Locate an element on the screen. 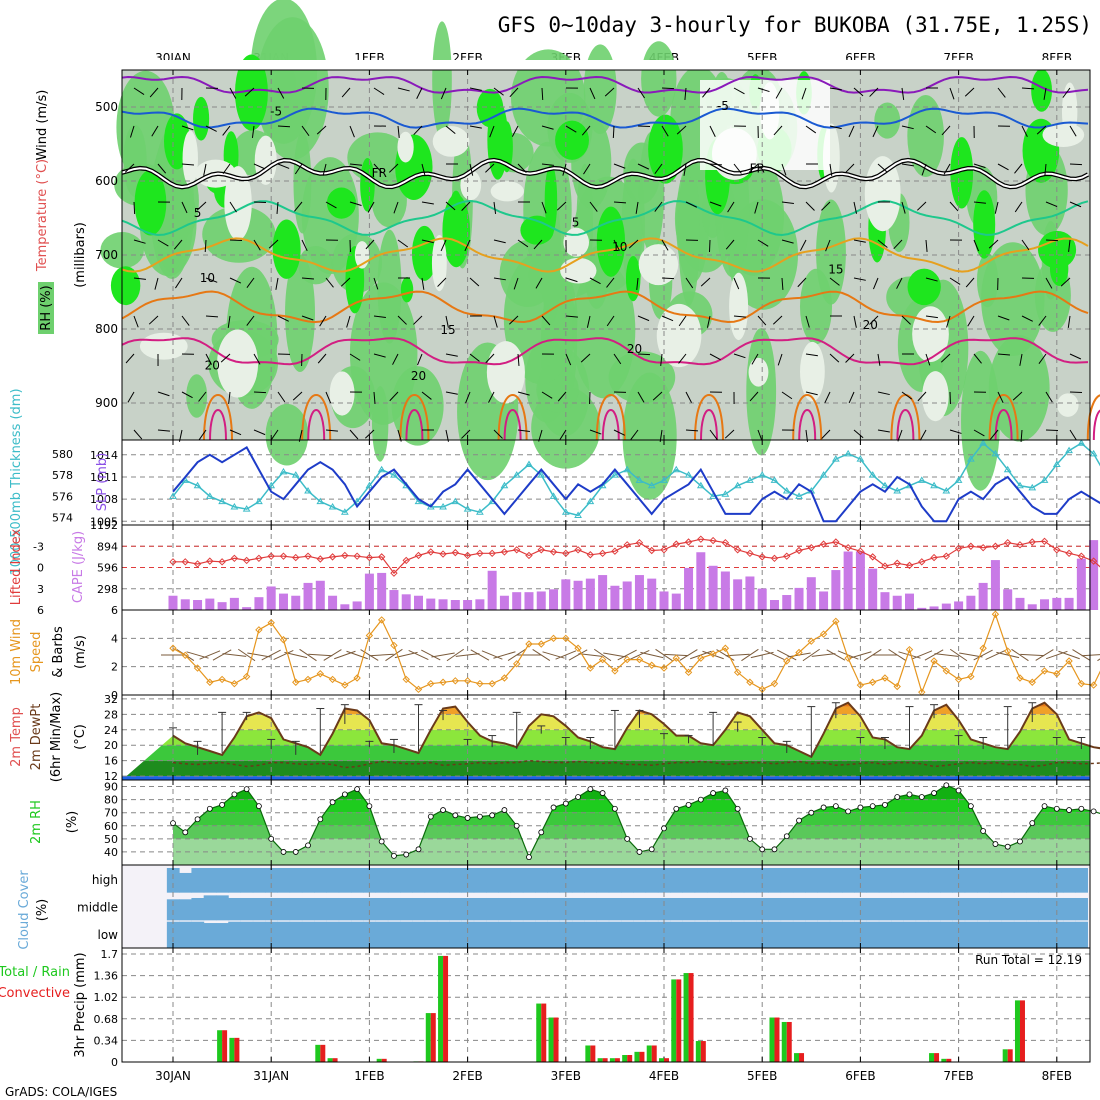 This screenshot has width=1100, height=1100. contour-label: FR is located at coordinates (379, 173).